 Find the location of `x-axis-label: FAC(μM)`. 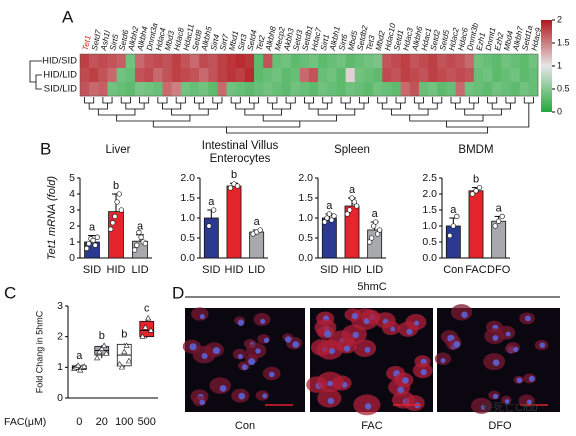

x-axis-label: FAC(μM) is located at coordinates (25, 422).